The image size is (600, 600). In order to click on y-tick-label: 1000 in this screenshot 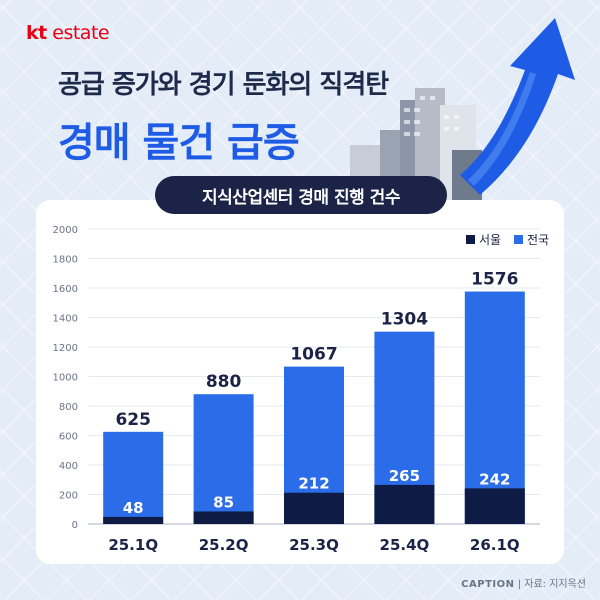, I will do `click(65, 378)`.